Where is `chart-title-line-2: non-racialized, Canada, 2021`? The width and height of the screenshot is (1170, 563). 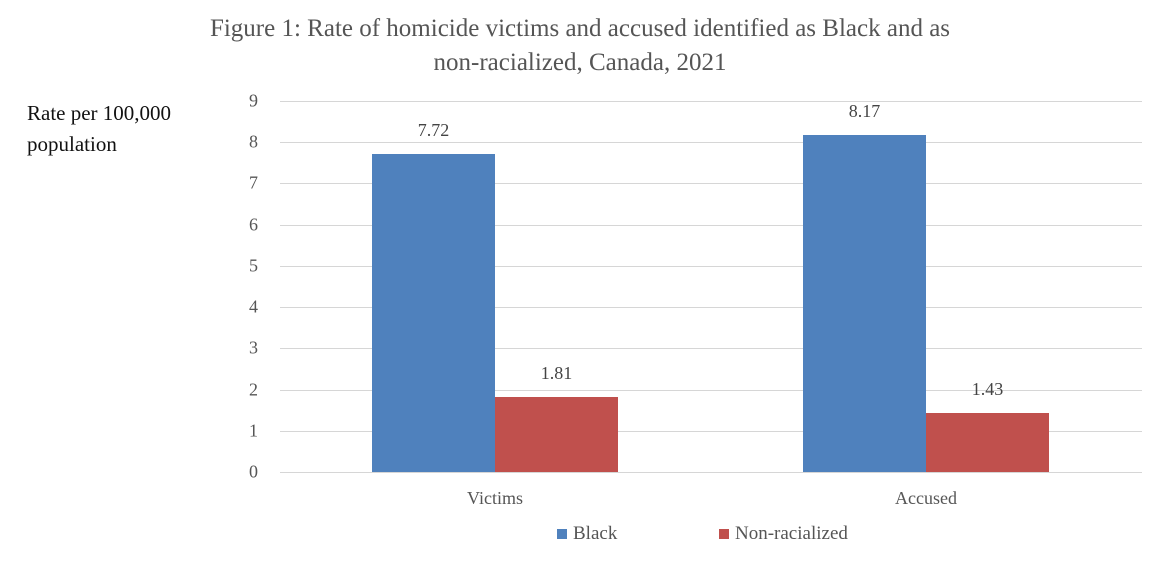
chart-title-line-2: non-racialized, Canada, 2021 is located at coordinates (580, 62).